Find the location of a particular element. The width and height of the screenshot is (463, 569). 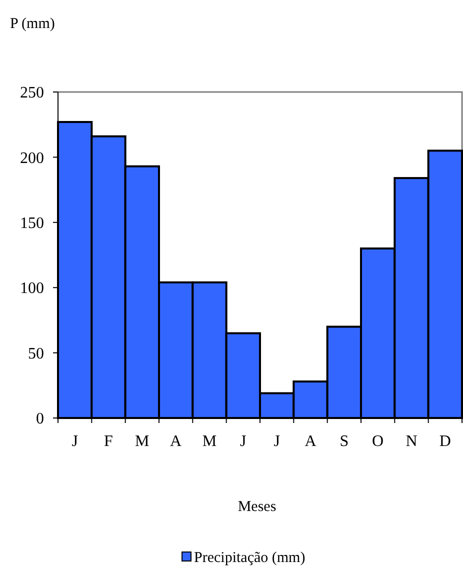

y-tick-label: 100 is located at coordinates (32, 289).